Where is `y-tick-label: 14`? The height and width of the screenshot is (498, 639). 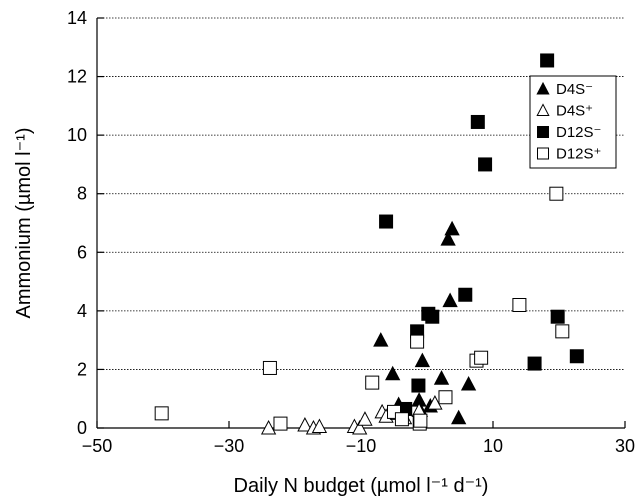 y-tick-label: 14 is located at coordinates (77, 18).